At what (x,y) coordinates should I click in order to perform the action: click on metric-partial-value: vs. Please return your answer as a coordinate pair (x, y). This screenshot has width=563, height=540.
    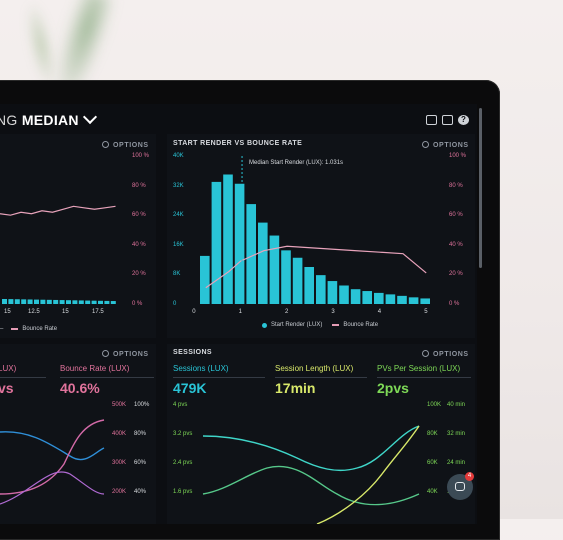
    Looking at the image, I should click on (7, 388).